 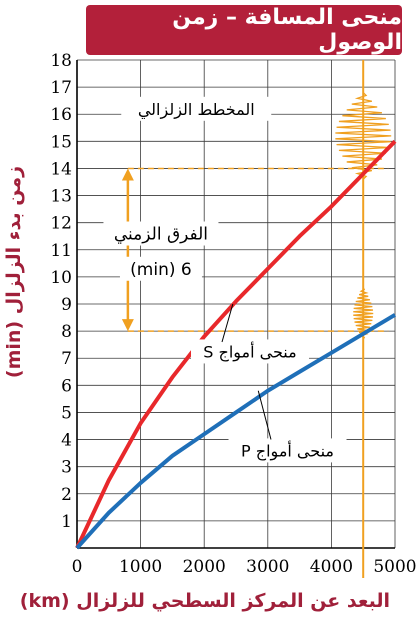 What do you see at coordinates (66, 468) in the screenshot?
I see `y-tick-label: 3` at bounding box center [66, 468].